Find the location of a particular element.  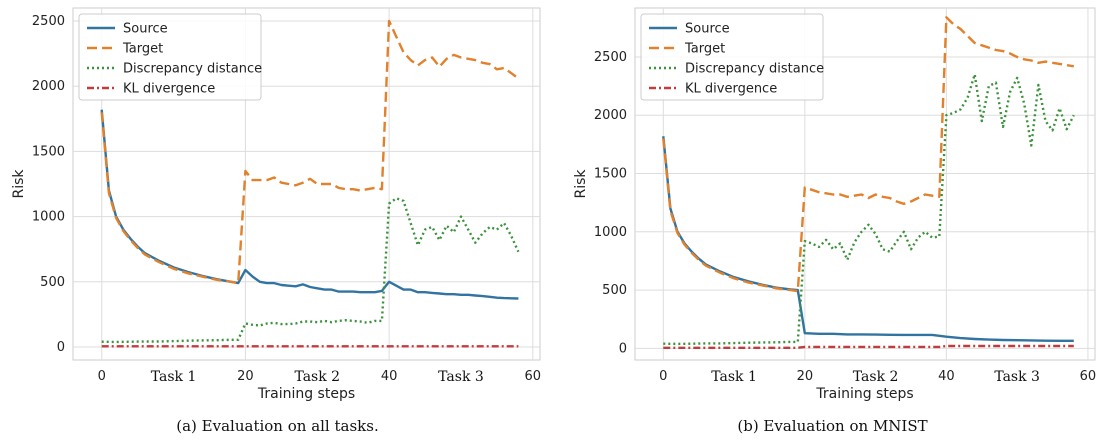

caption-a: (a) Evaluation on all tasks. is located at coordinates (277, 426).